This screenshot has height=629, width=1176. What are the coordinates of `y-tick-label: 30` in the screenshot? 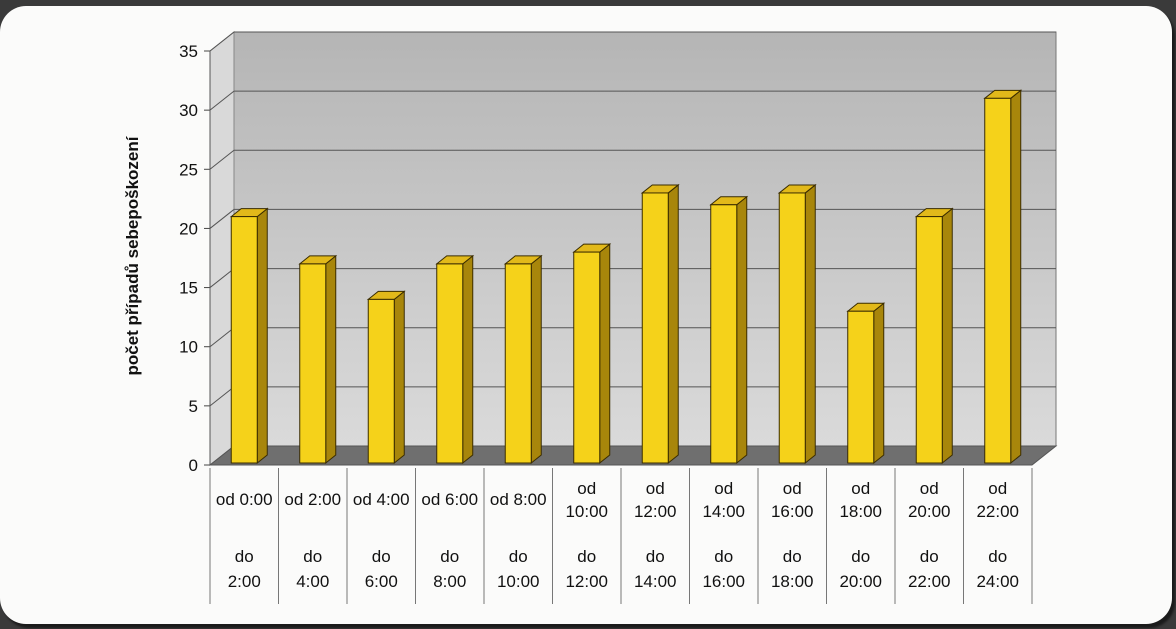 It's located at (188, 110).